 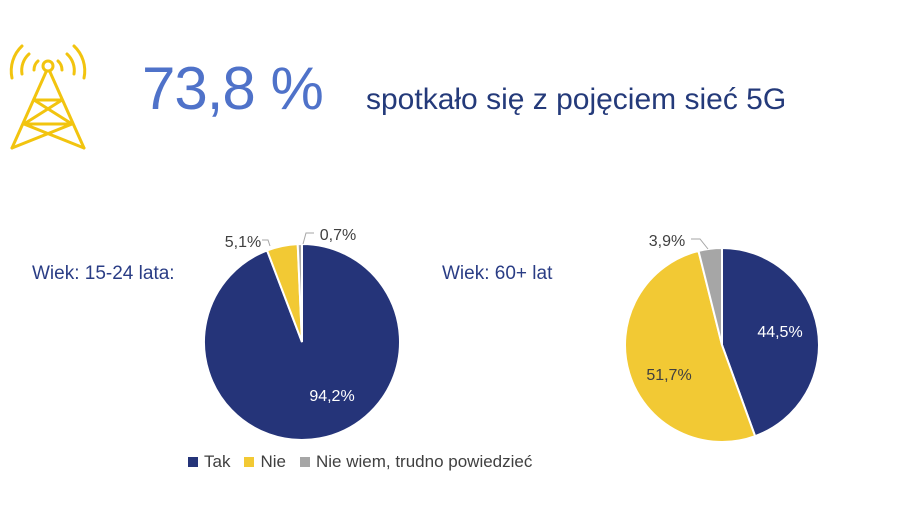 I want to click on headline-description: spotkało się z pojęciem sieć 5G, so click(x=576, y=99).